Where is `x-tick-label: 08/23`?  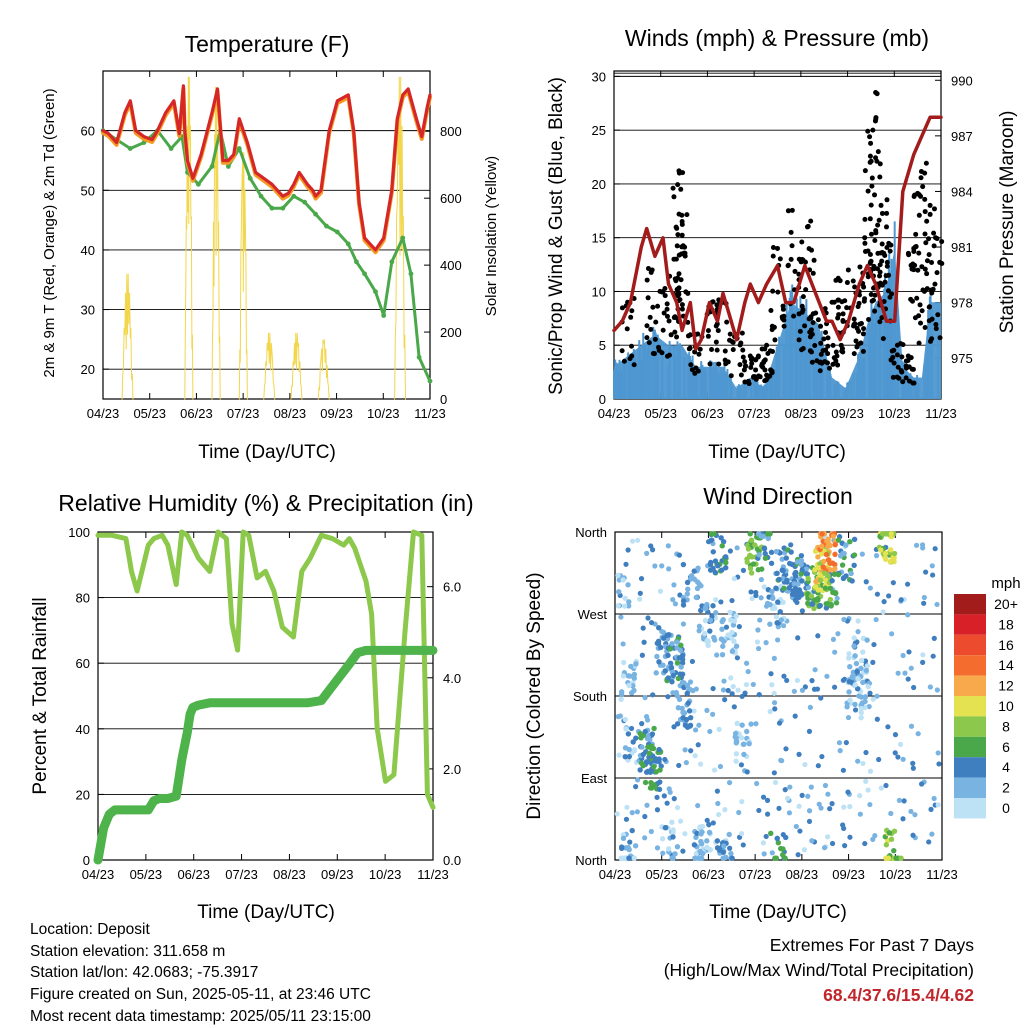 x-tick-label: 08/23 is located at coordinates (801, 413).